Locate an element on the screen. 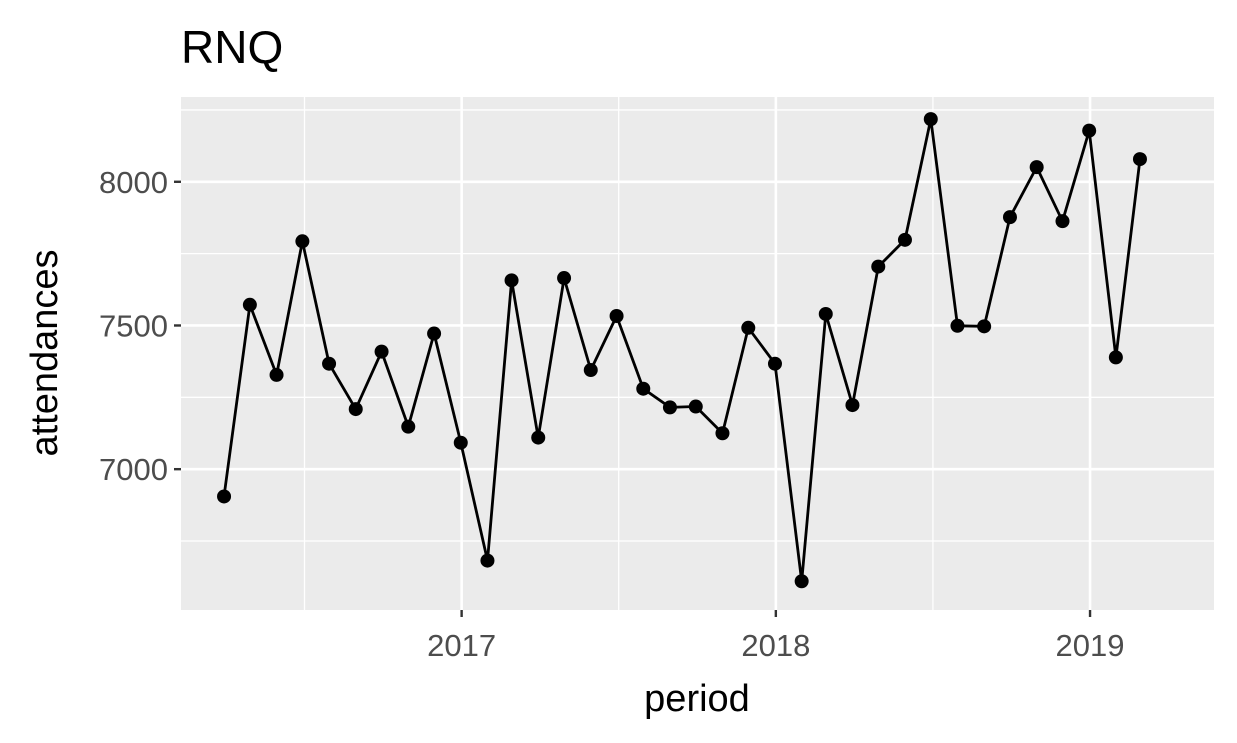 The image size is (1237, 743). x-axis-title: period is located at coordinates (697, 699).